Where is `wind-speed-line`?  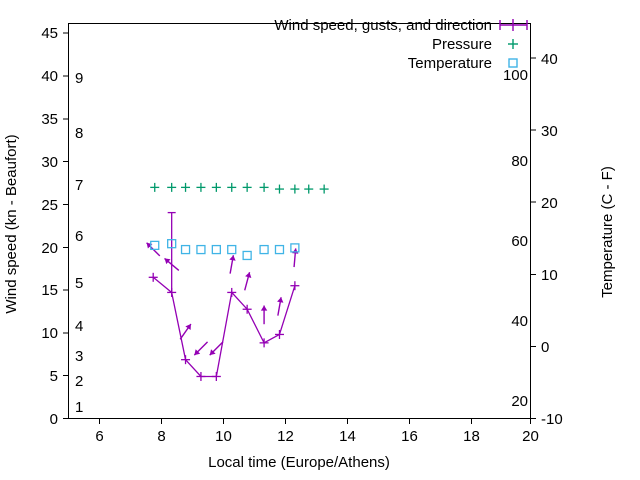
wind-speed-line is located at coordinates (224, 327).